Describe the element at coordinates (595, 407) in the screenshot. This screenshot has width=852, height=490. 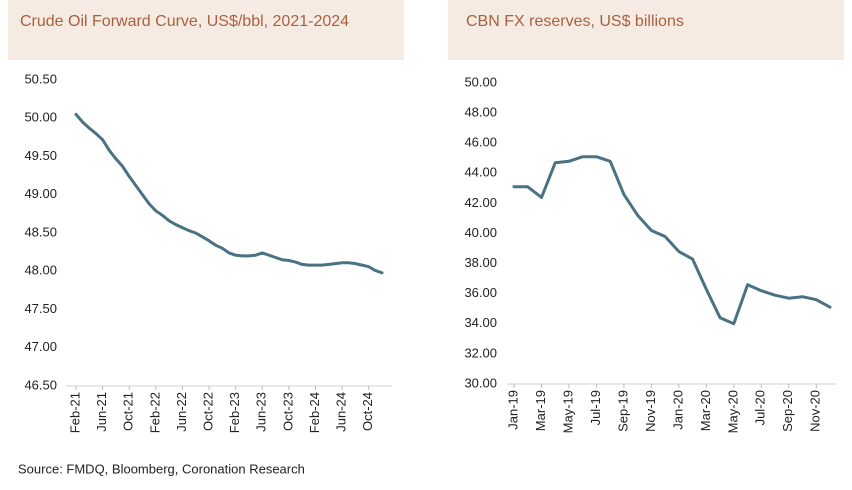
I see `x-tick-label: Jul-19` at that location.